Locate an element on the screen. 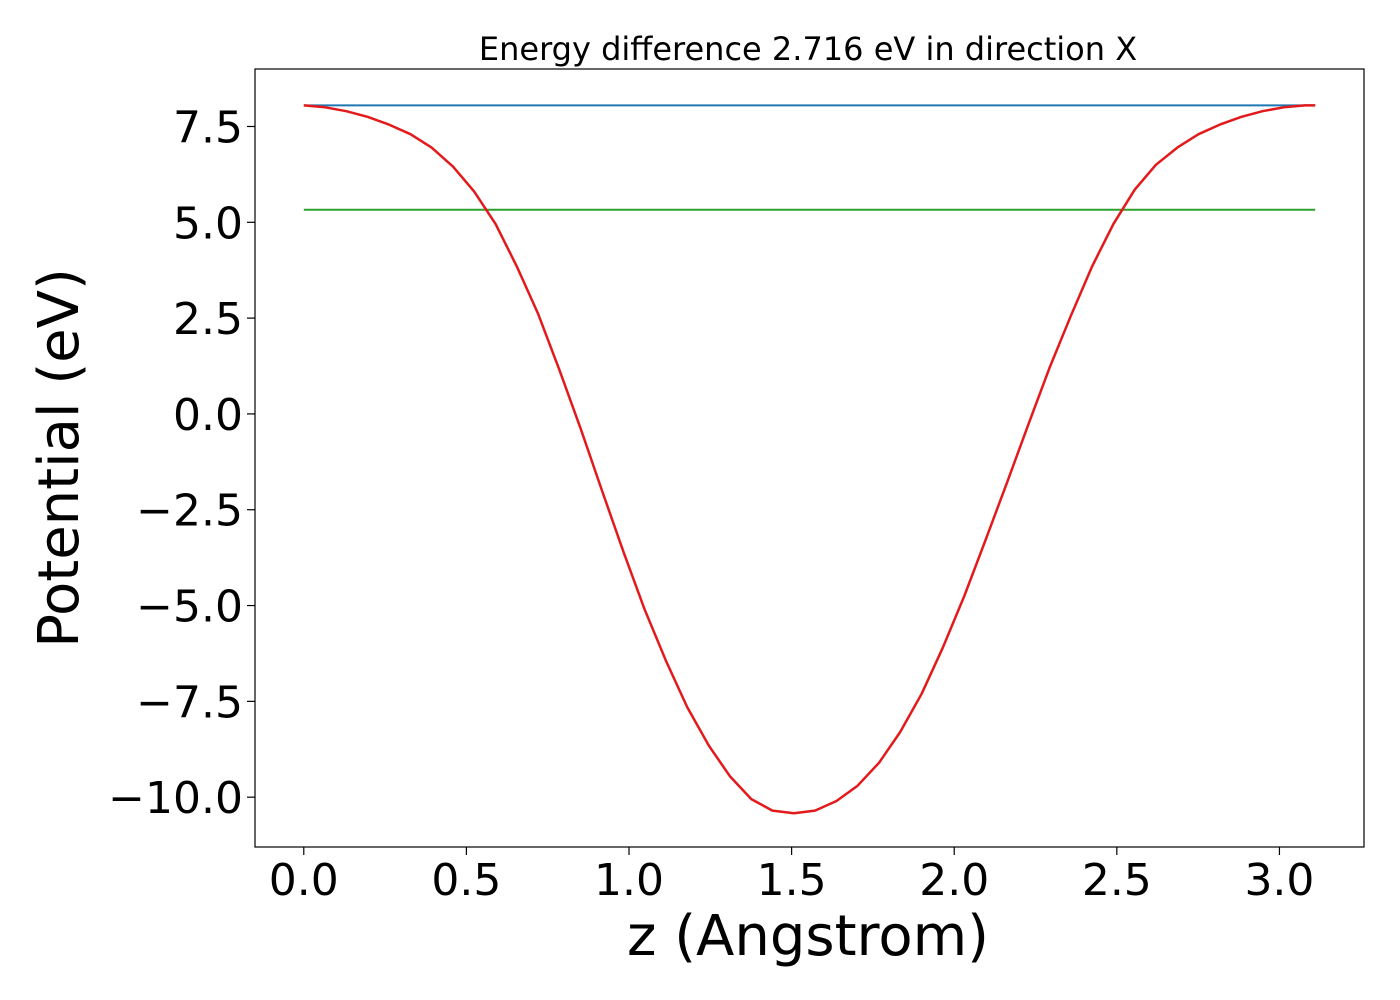 This screenshot has height=1000, width=1400. x-tick-label: 0.5 is located at coordinates (466, 880).